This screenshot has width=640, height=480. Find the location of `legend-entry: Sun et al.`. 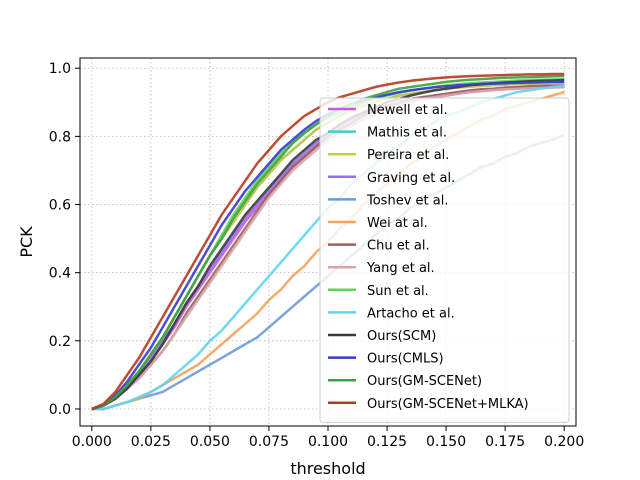

legend-entry: Sun et al. is located at coordinates (398, 291).